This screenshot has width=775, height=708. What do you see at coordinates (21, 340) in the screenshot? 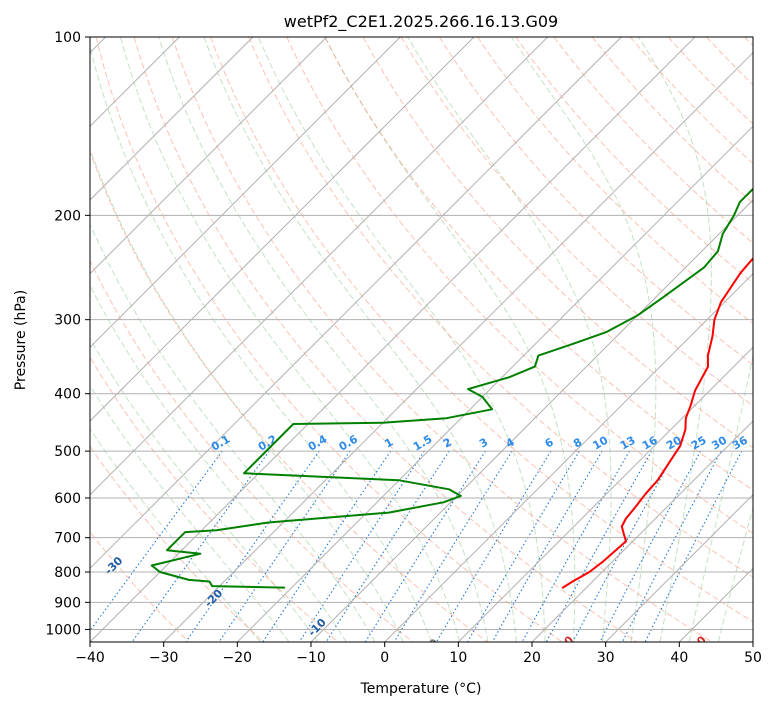
I see `y-axis-label: Pressure (hPa)` at bounding box center [21, 340].